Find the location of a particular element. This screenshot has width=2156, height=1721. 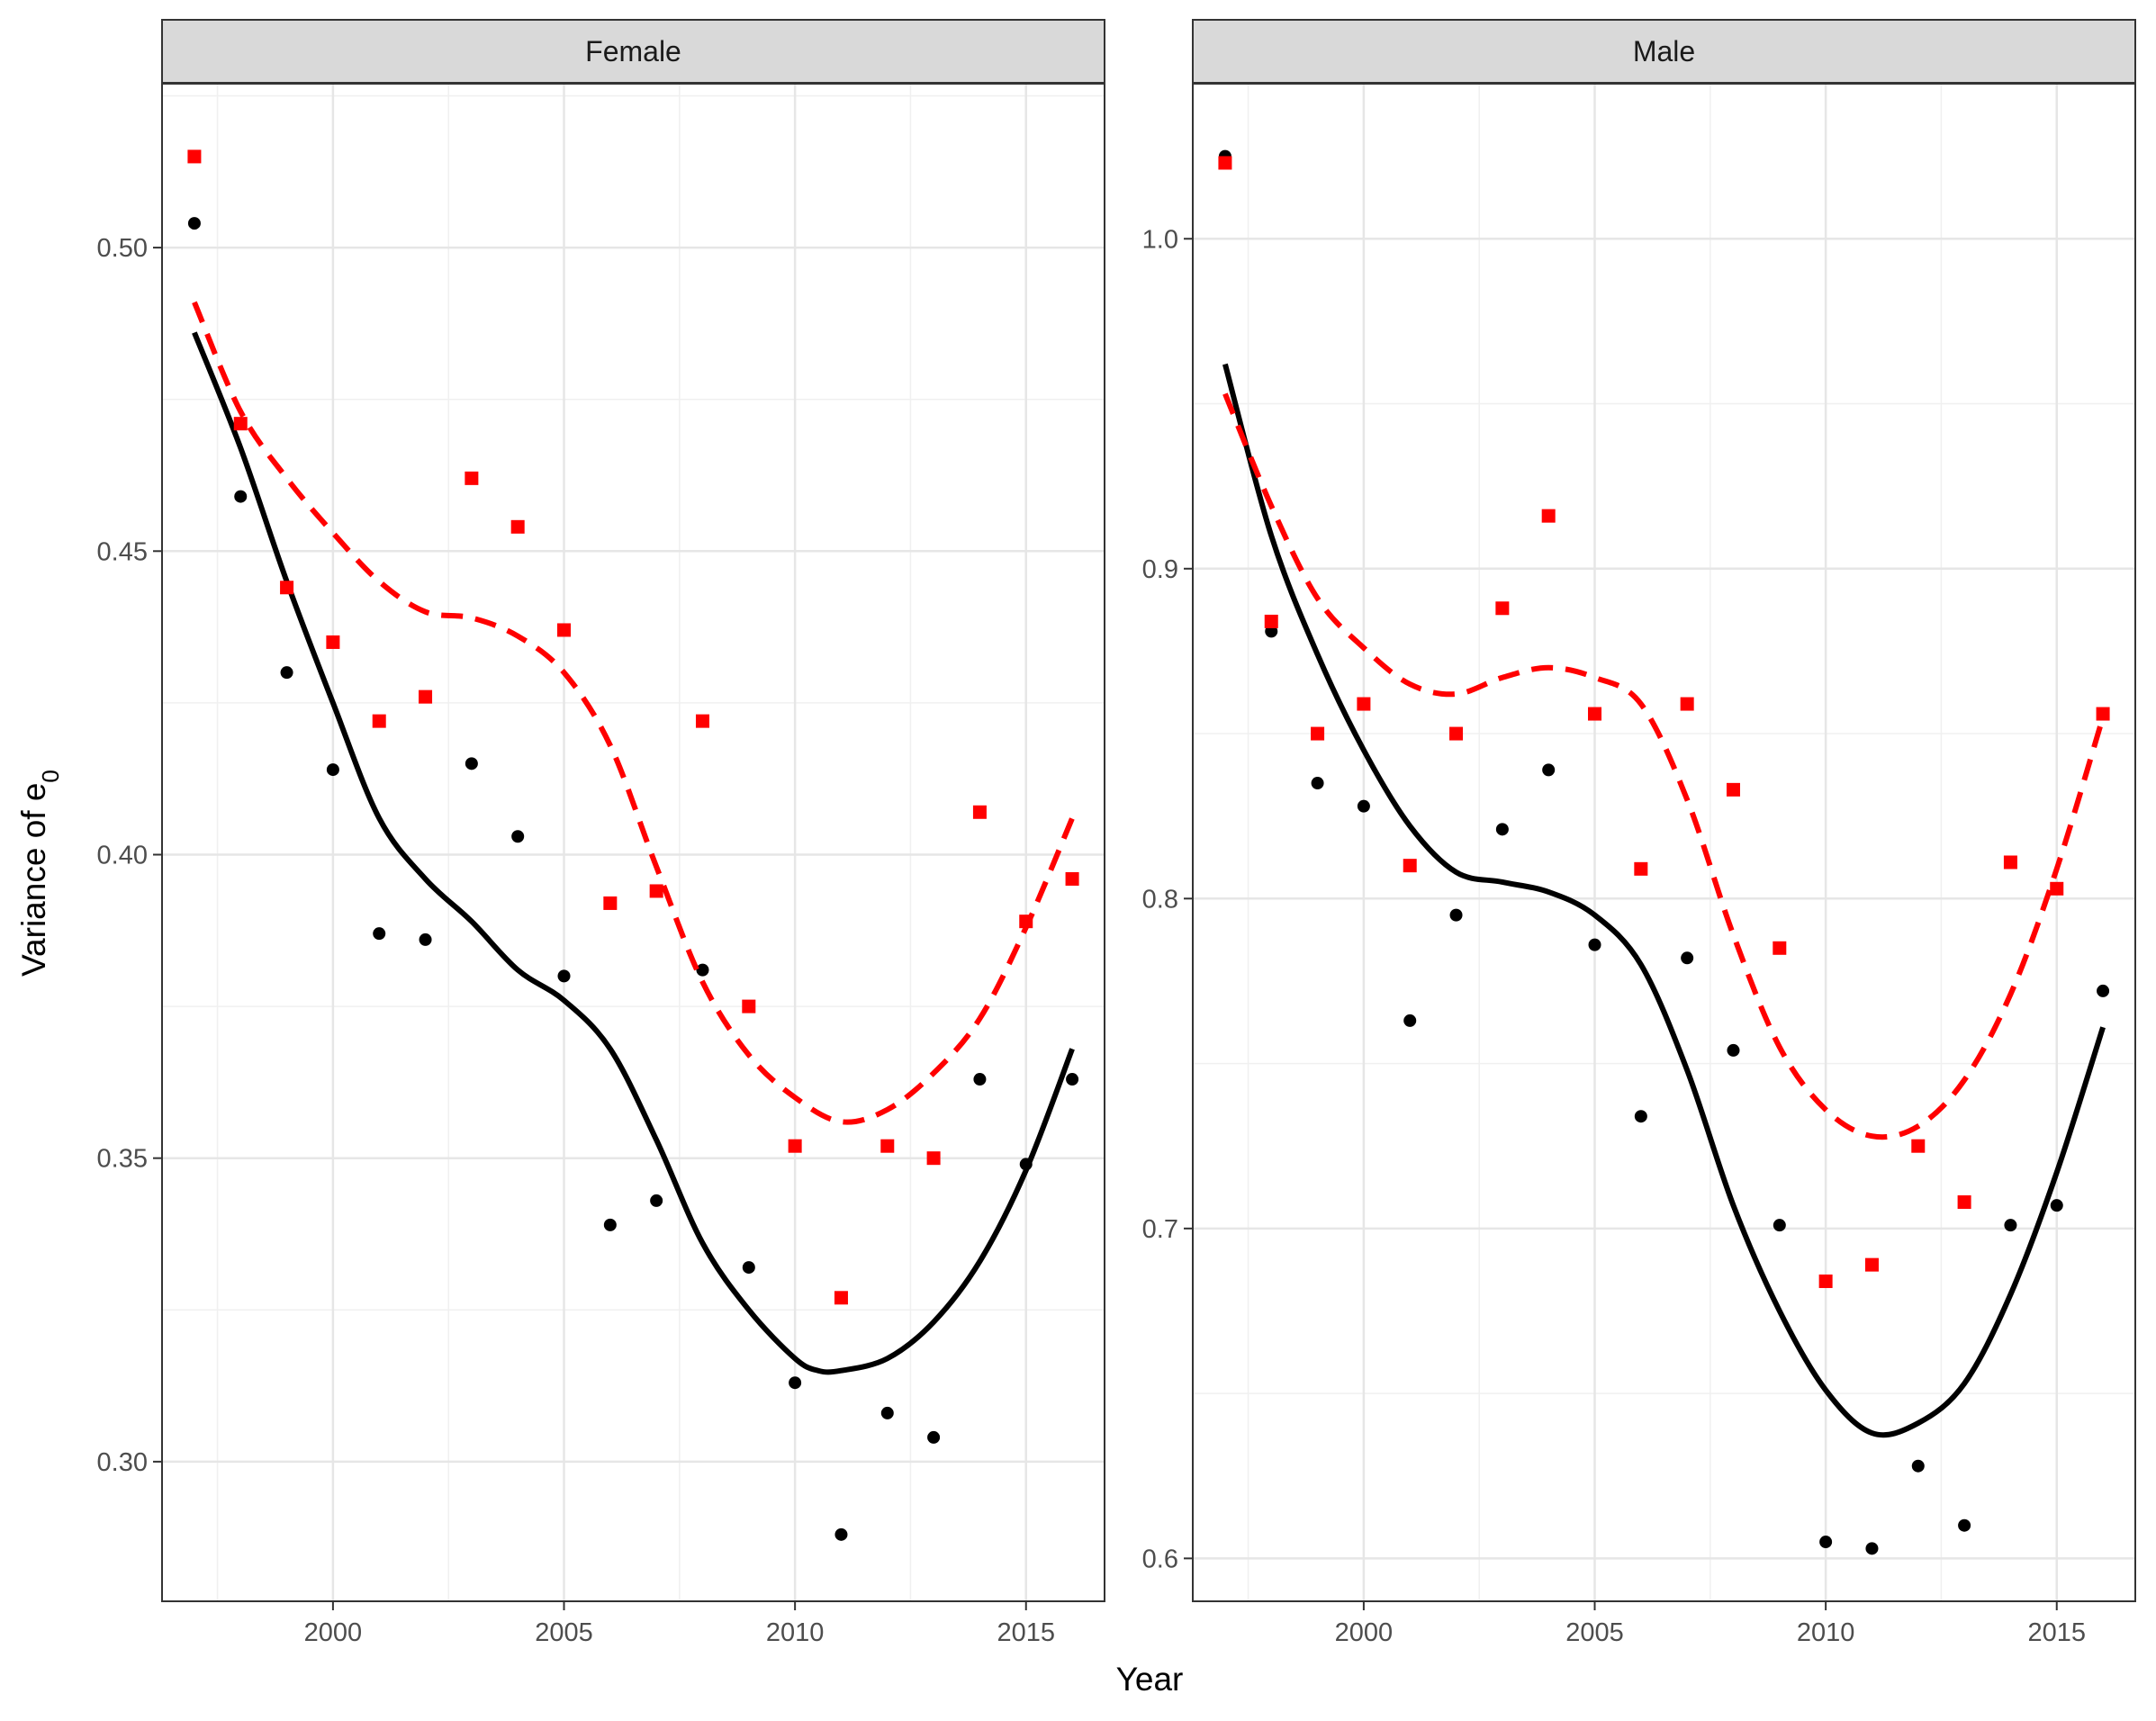

y-axis-title-main: Variance of e is located at coordinates (33, 880).